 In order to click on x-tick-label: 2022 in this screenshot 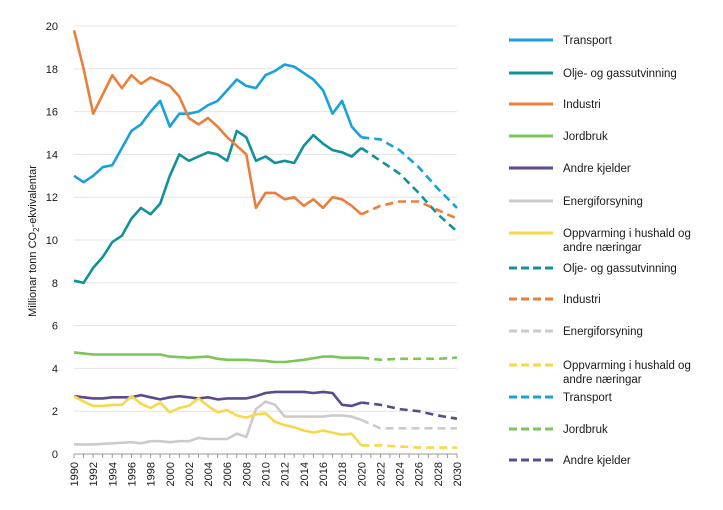, I will do `click(381, 474)`.